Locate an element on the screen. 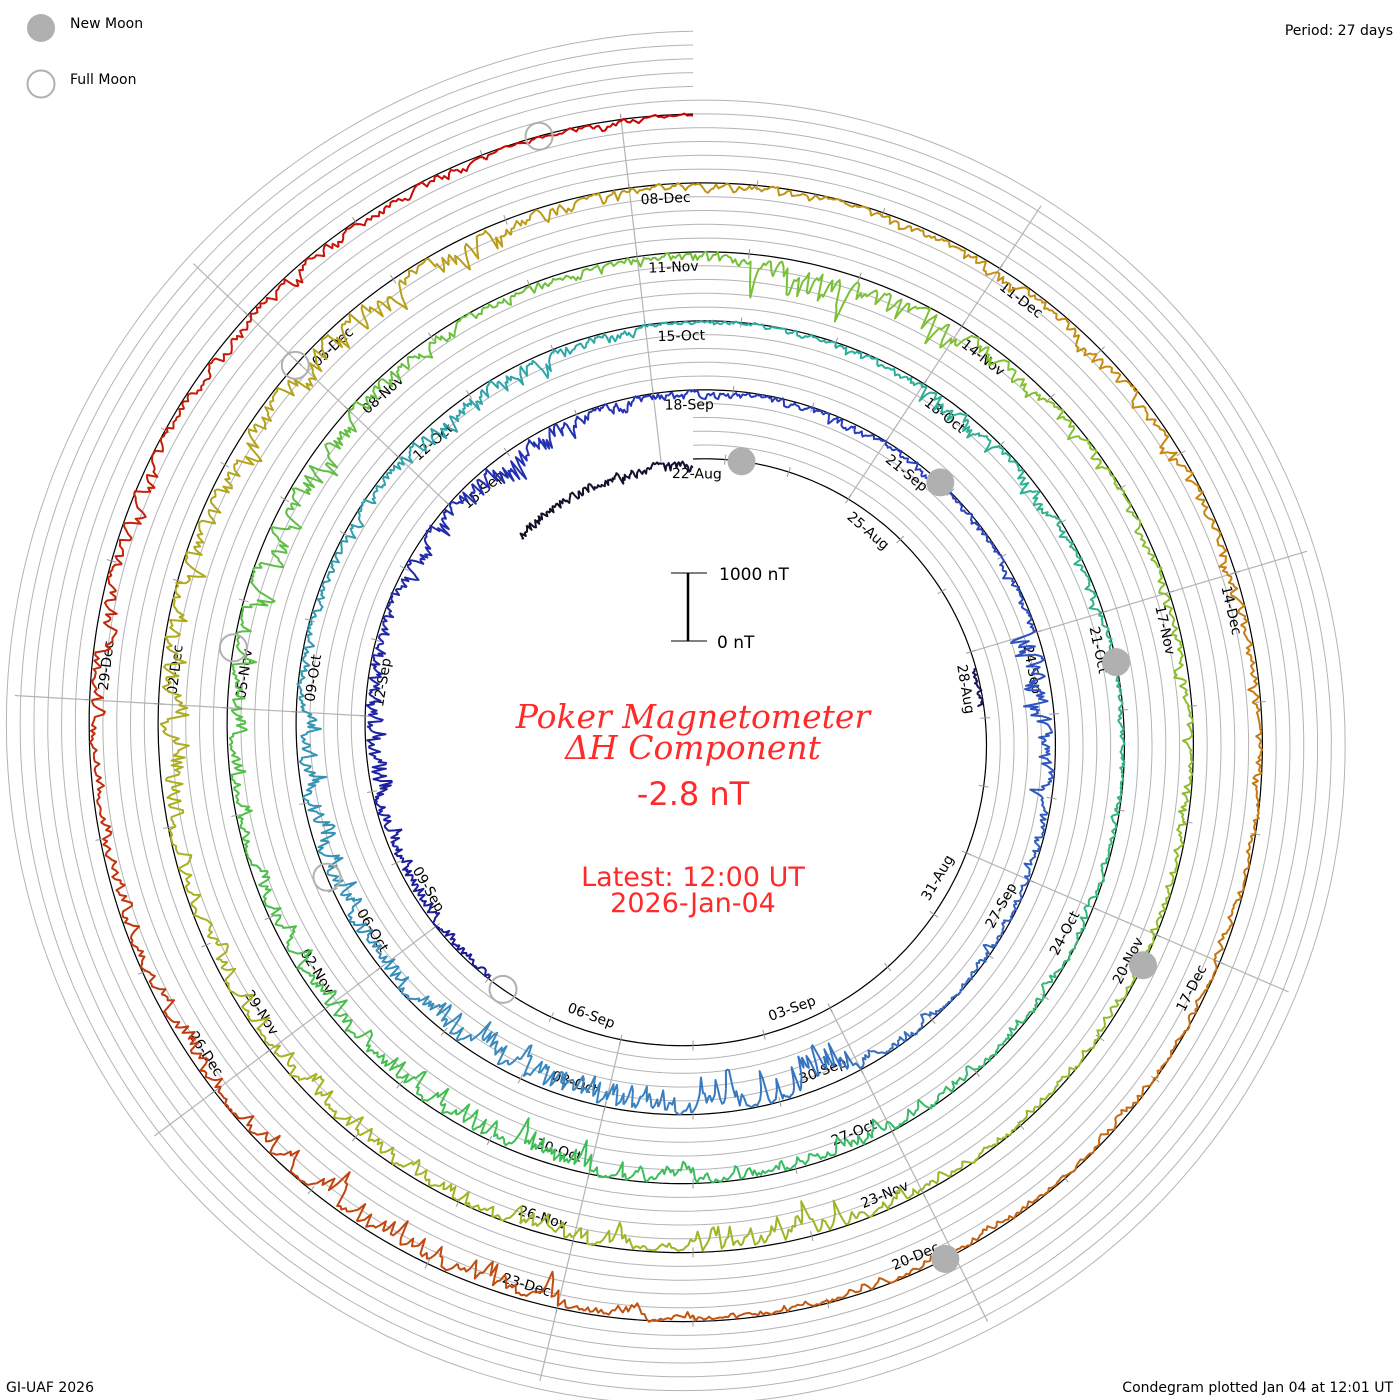 The height and width of the screenshot is (1400, 1400). full-moon-marker is located at coordinates (295, 365).